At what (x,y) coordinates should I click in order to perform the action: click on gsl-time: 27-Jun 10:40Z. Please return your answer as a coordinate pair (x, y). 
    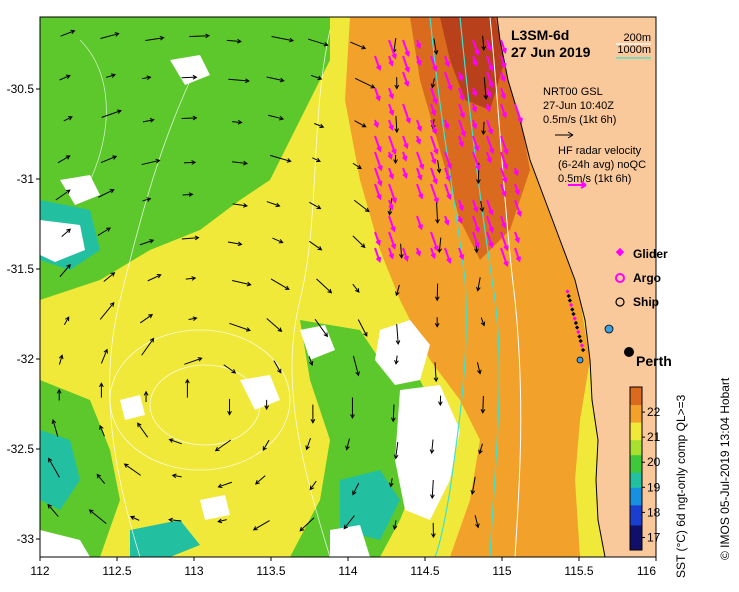
    Looking at the image, I should click on (578, 106).